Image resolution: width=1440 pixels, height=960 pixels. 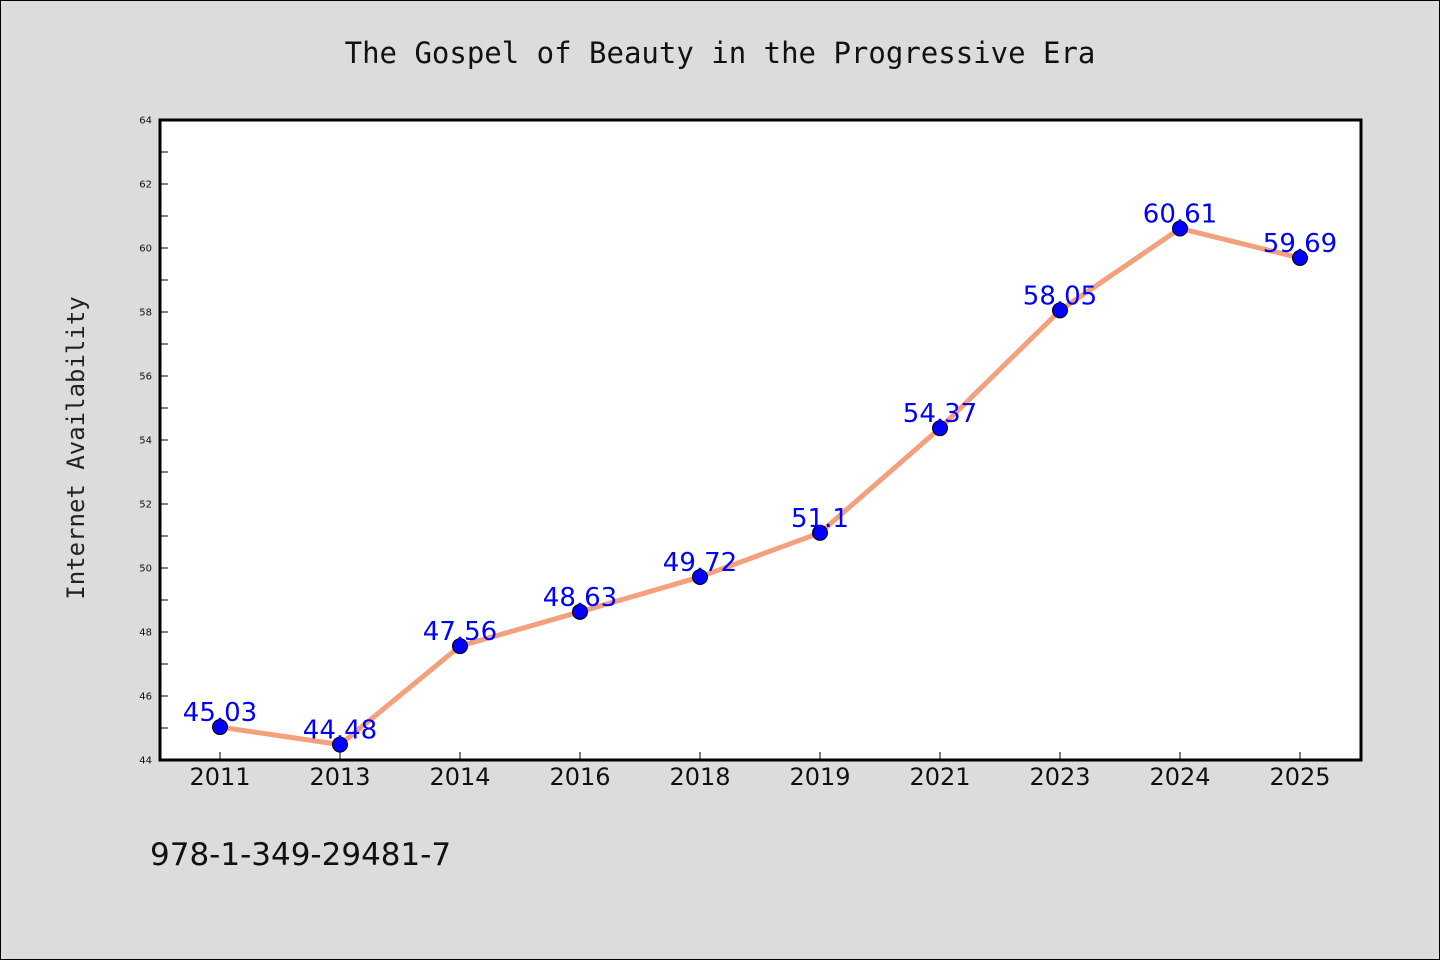 I want to click on x-tick-label: 2023, so click(x=1059, y=777).